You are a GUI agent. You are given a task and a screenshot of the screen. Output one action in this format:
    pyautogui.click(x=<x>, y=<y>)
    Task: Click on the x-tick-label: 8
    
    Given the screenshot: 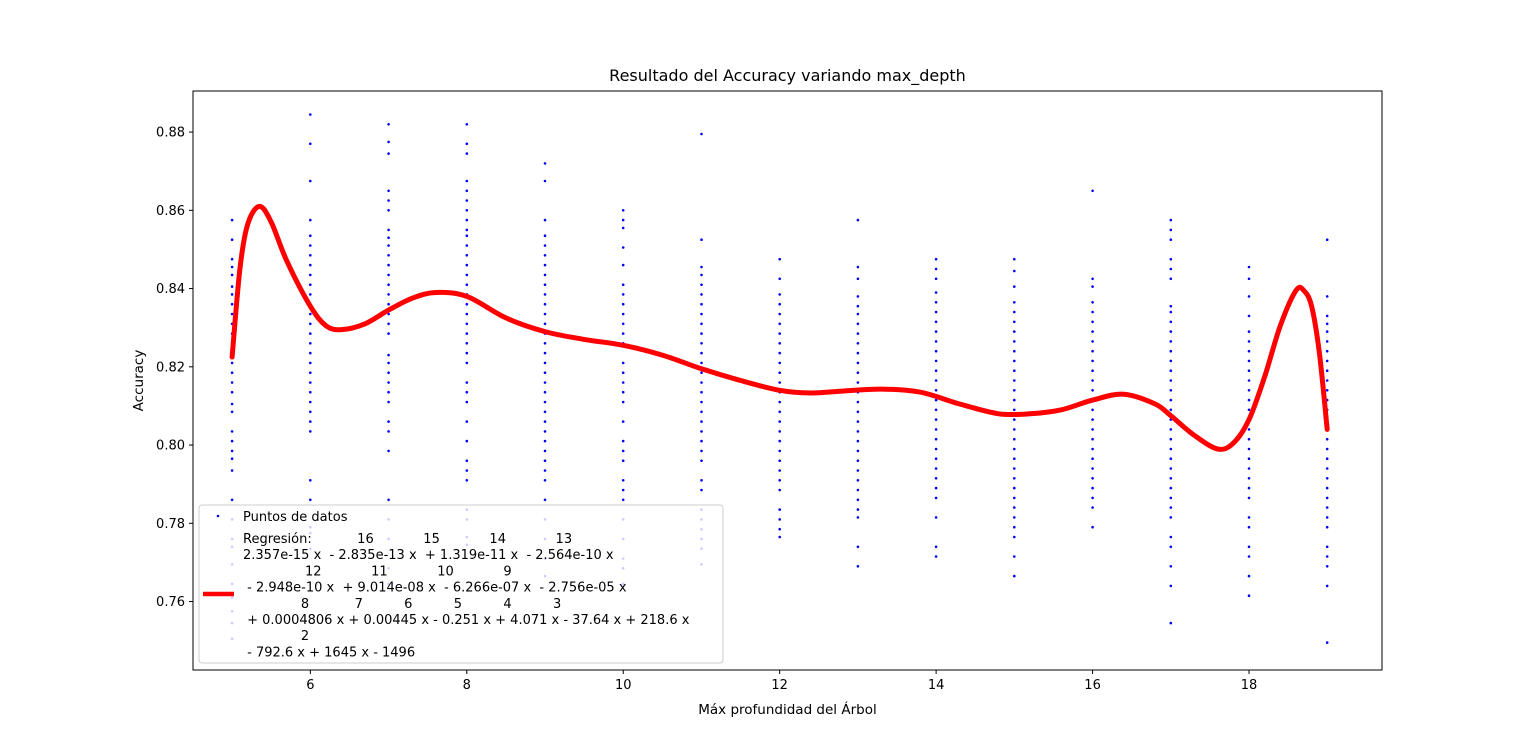 What is the action you would take?
    pyautogui.click(x=467, y=685)
    